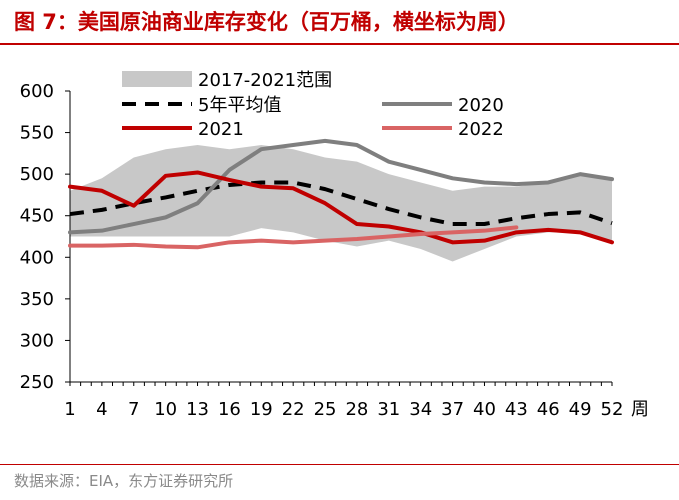 This screenshot has width=679, height=500. I want to click on x-tick-label: 1, so click(69, 409).